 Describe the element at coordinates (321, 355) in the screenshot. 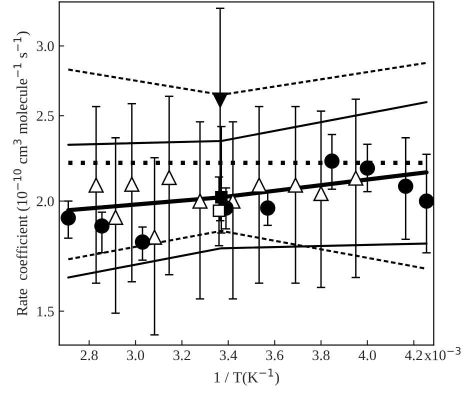

I see `x-tick-label: 3.8` at that location.